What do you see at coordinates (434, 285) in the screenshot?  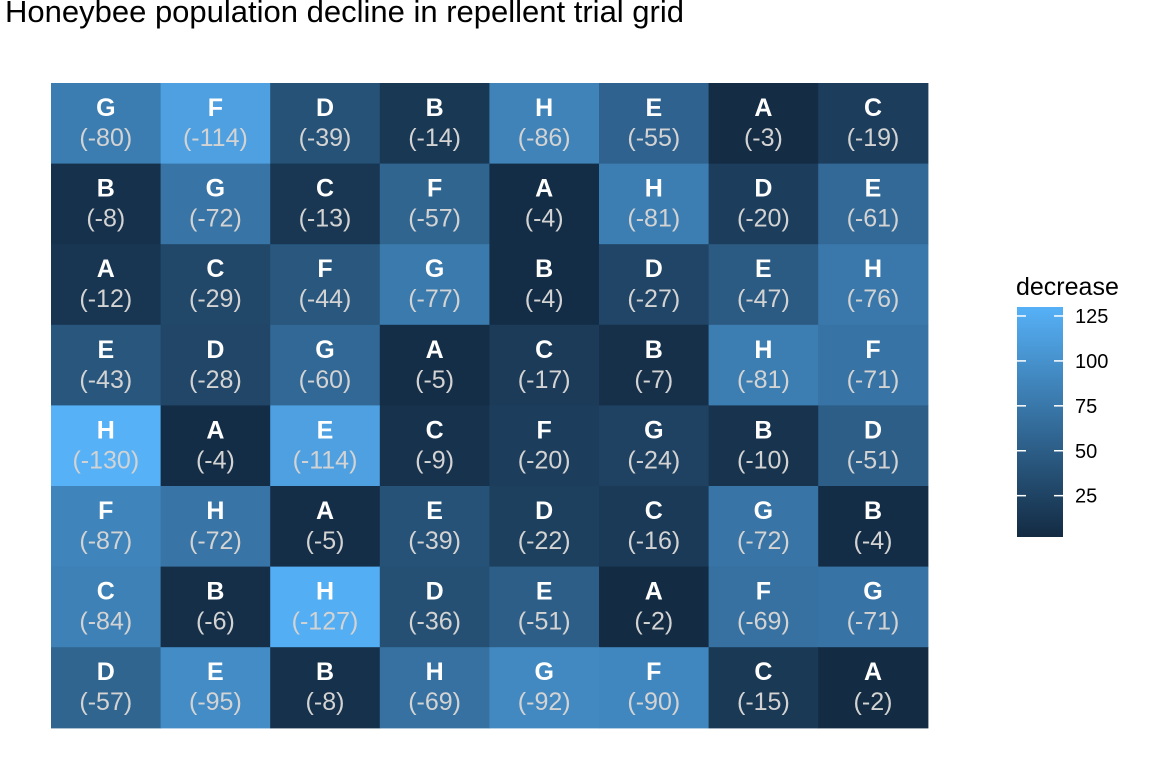 I see `heatmap-cell: G(-77)` at bounding box center [434, 285].